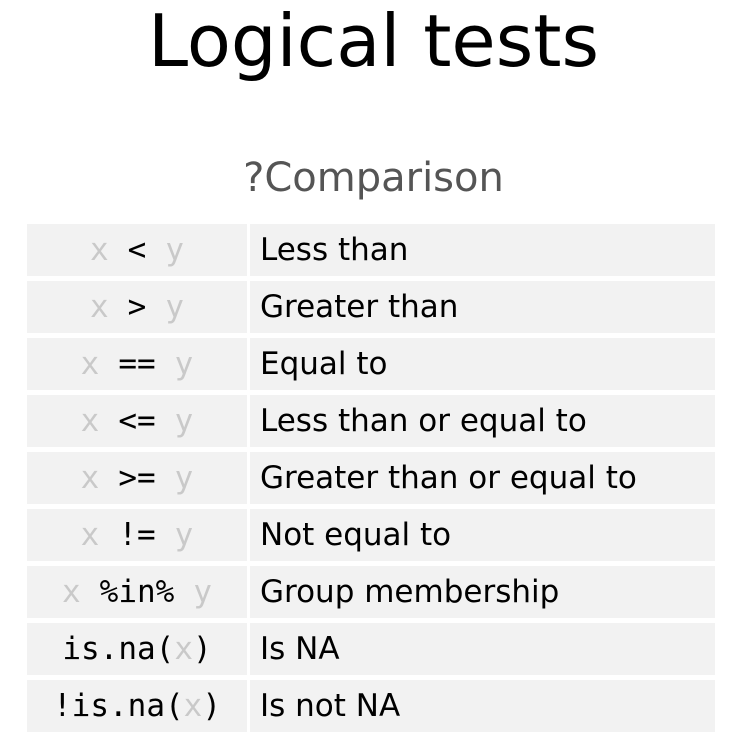 The image size is (747, 748). I want to click on operator: <, so click(137, 250).